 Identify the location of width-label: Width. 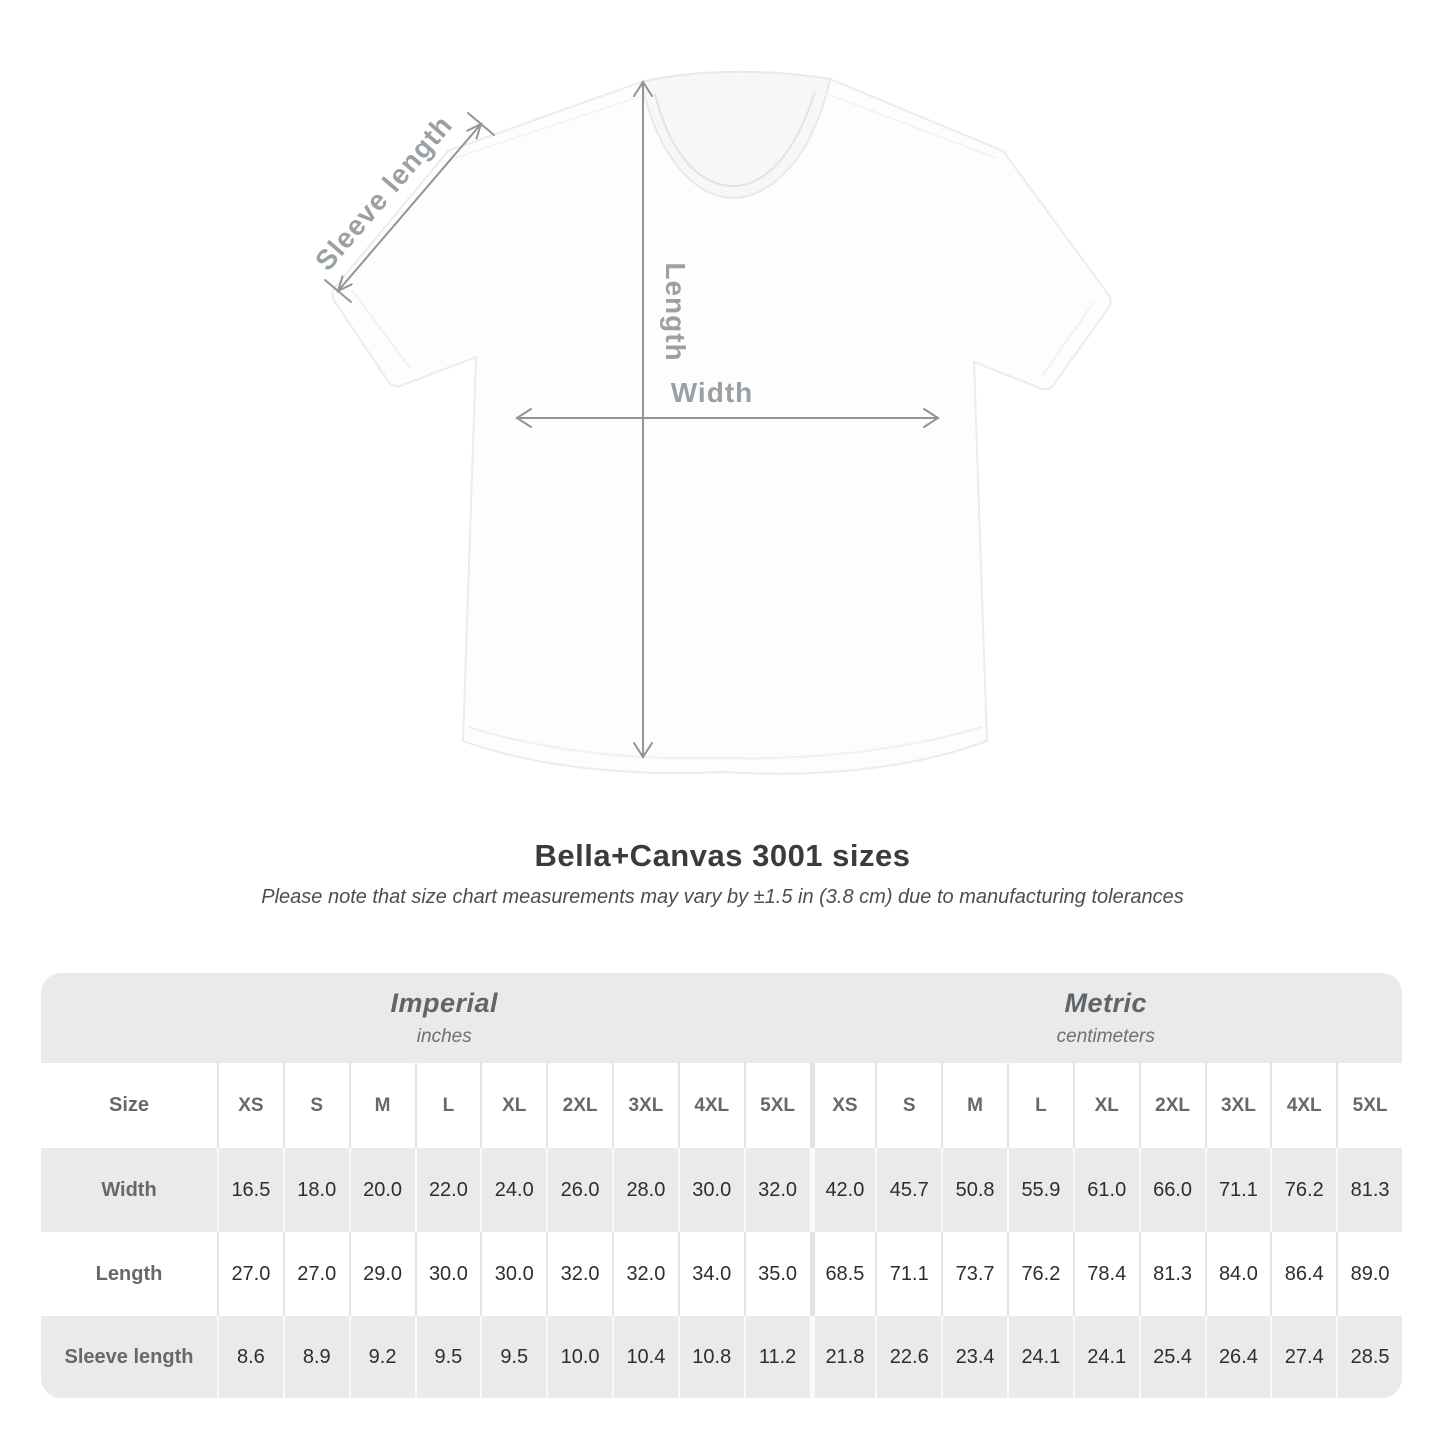
(712, 392).